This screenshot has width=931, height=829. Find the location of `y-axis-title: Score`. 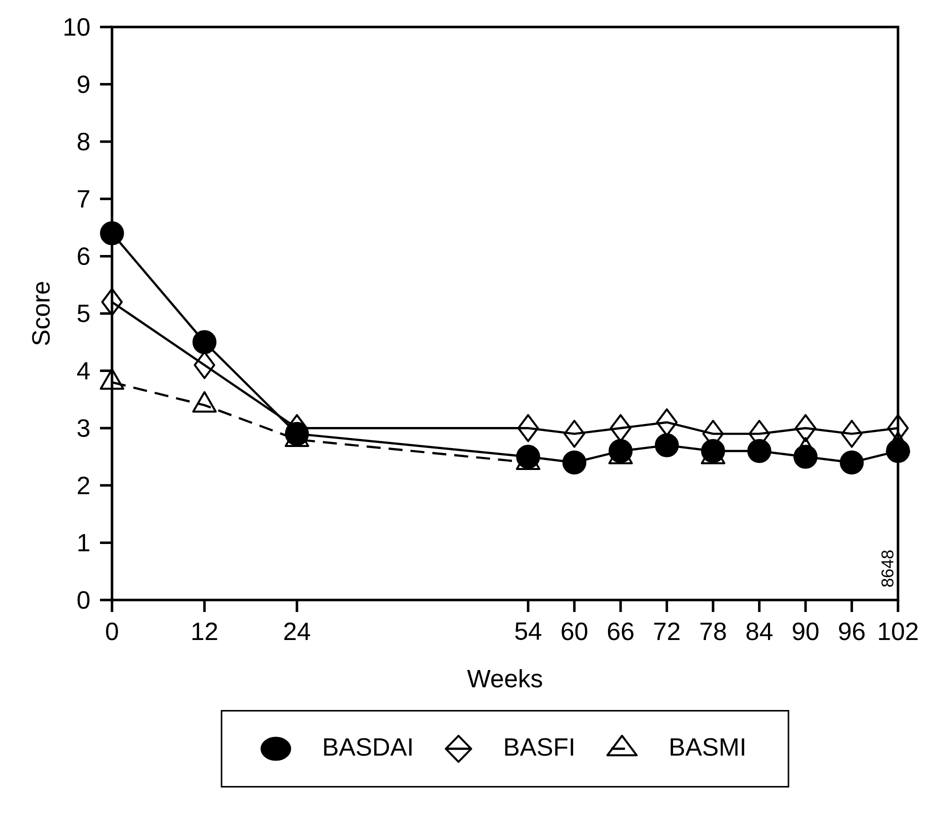

y-axis-title: Score is located at coordinates (41, 314).